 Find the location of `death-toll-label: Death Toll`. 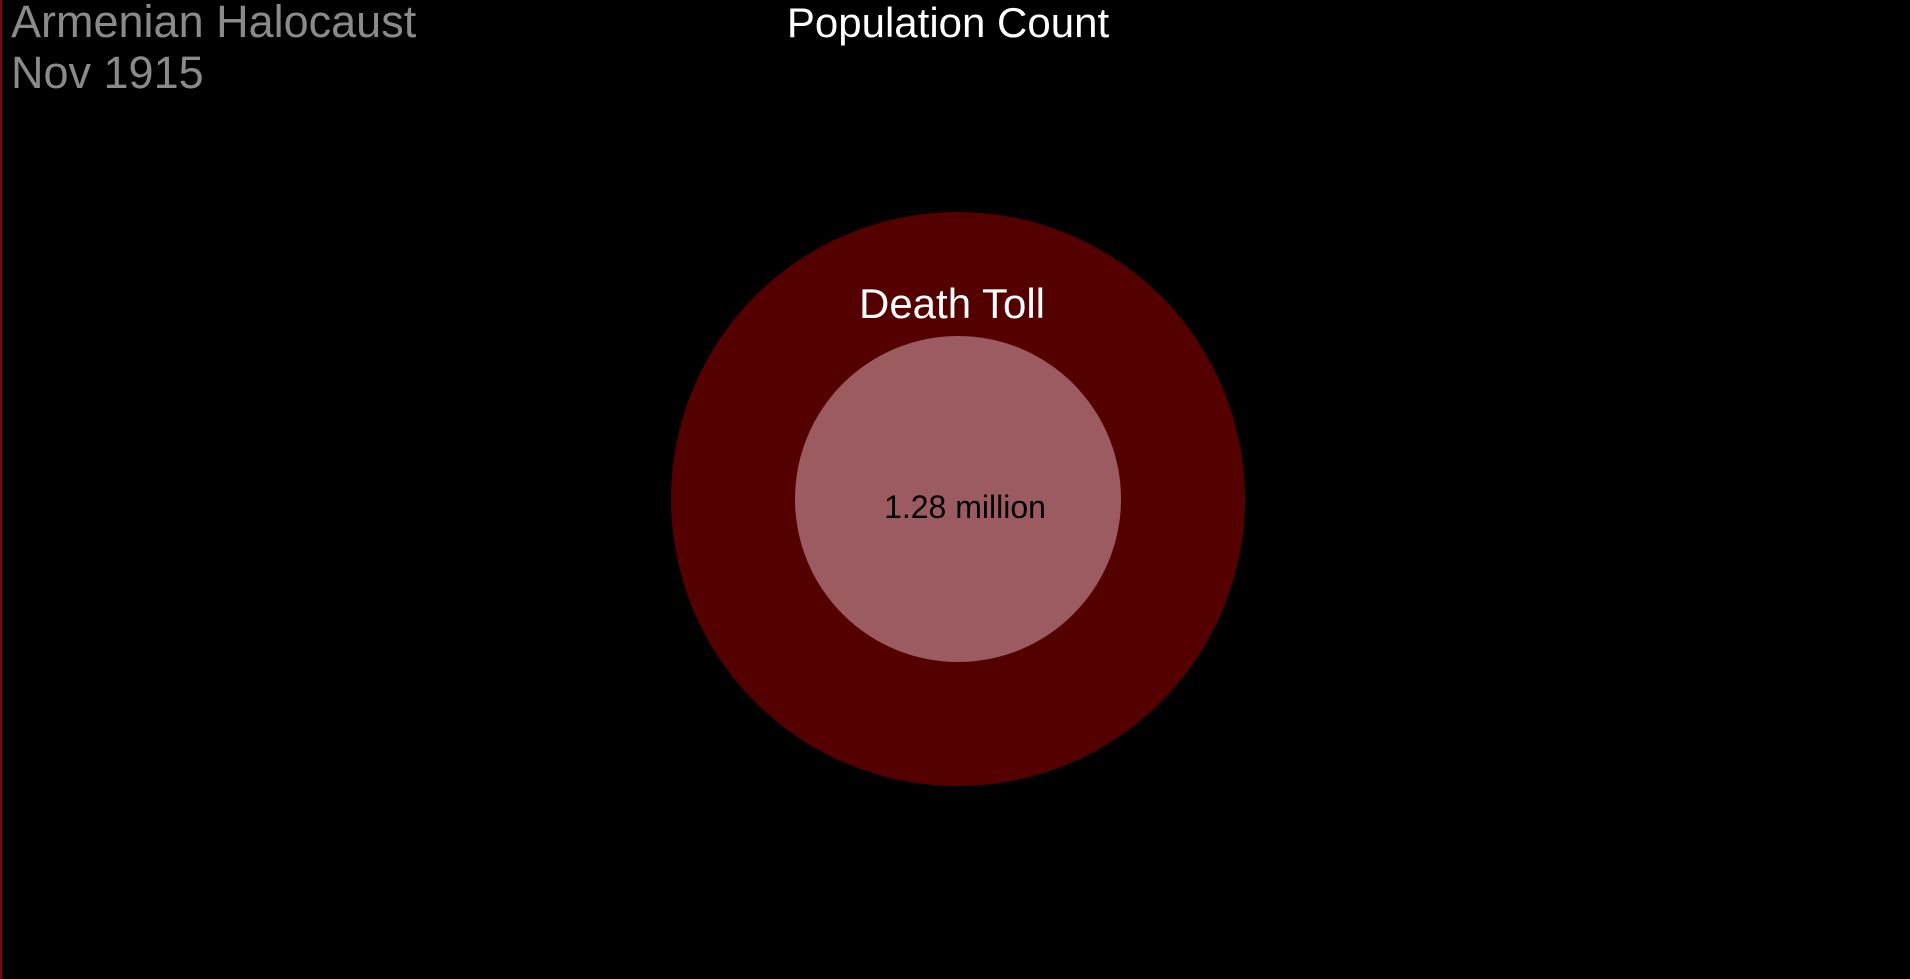

death-toll-label: Death Toll is located at coordinates (952, 303).